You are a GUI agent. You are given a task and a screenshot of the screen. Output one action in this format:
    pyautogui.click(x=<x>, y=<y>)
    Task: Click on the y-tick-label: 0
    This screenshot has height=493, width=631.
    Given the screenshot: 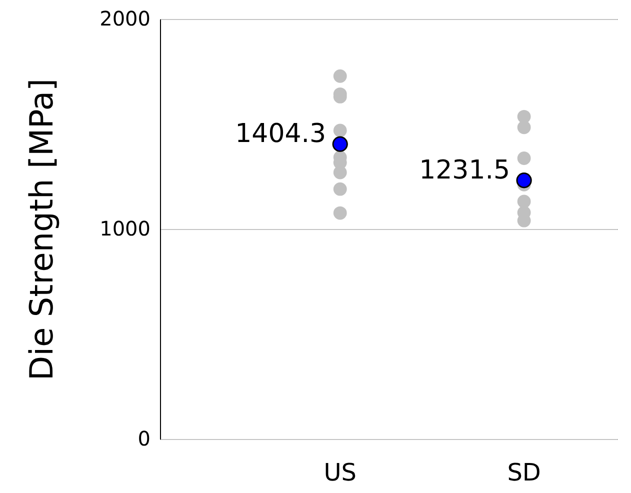 What is the action you would take?
    pyautogui.click(x=144, y=438)
    